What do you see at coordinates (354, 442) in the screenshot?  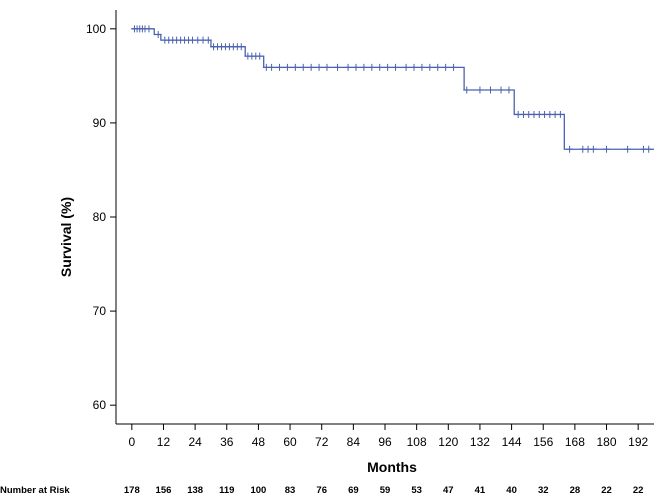 I see `x-tick-label: 84` at bounding box center [354, 442].